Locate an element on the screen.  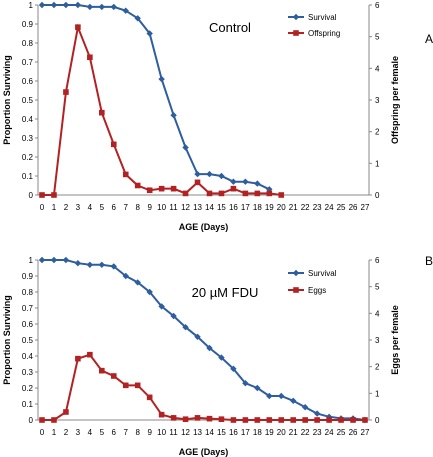
chart1-x-tick-label: 8 is located at coordinates (137, 207).